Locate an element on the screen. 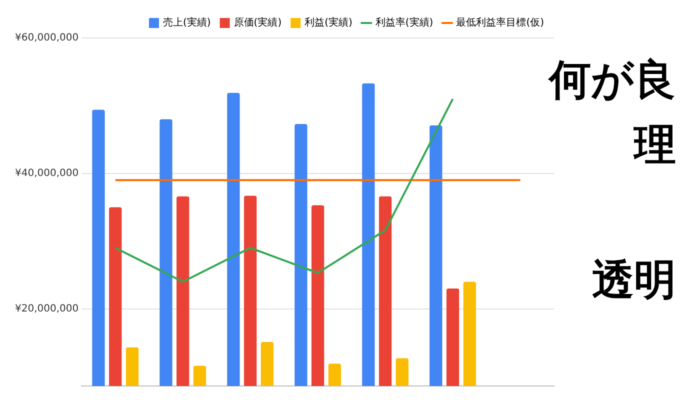 Image resolution: width=692 pixels, height=403 pixels. legend-label: 売上(実績) is located at coordinates (186, 22).